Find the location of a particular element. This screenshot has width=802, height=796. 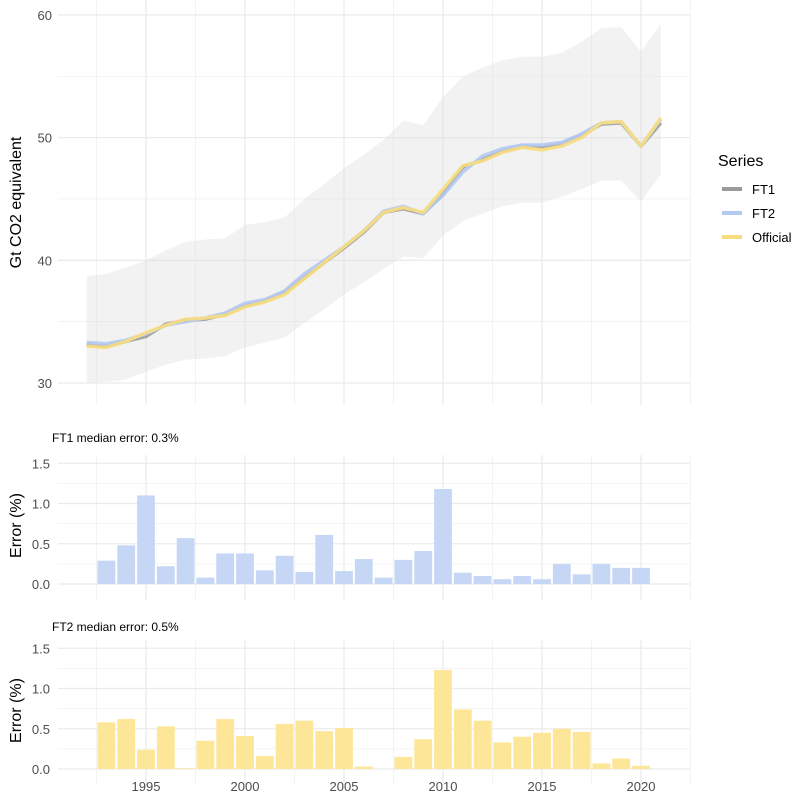

x-tick-label: 2020 is located at coordinates (641, 786).